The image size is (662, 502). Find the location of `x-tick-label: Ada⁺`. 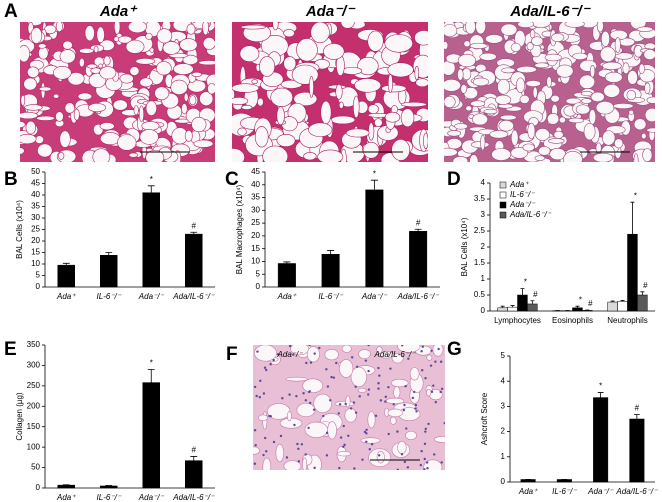

x-tick-label: Ada⁺ is located at coordinates (528, 491).